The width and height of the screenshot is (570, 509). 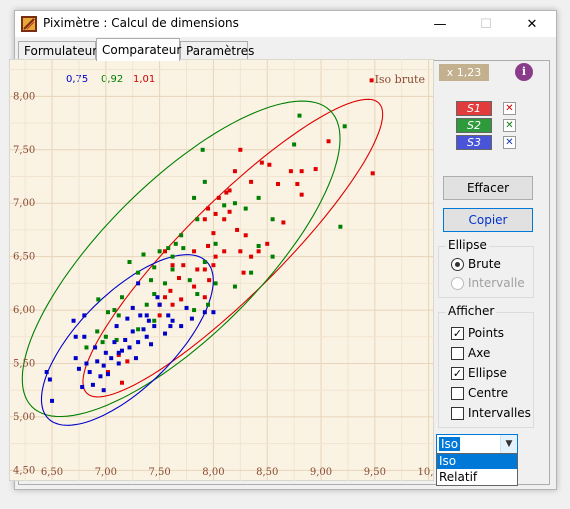 I want to click on remove-s2-icon: ✕, so click(x=509, y=125).